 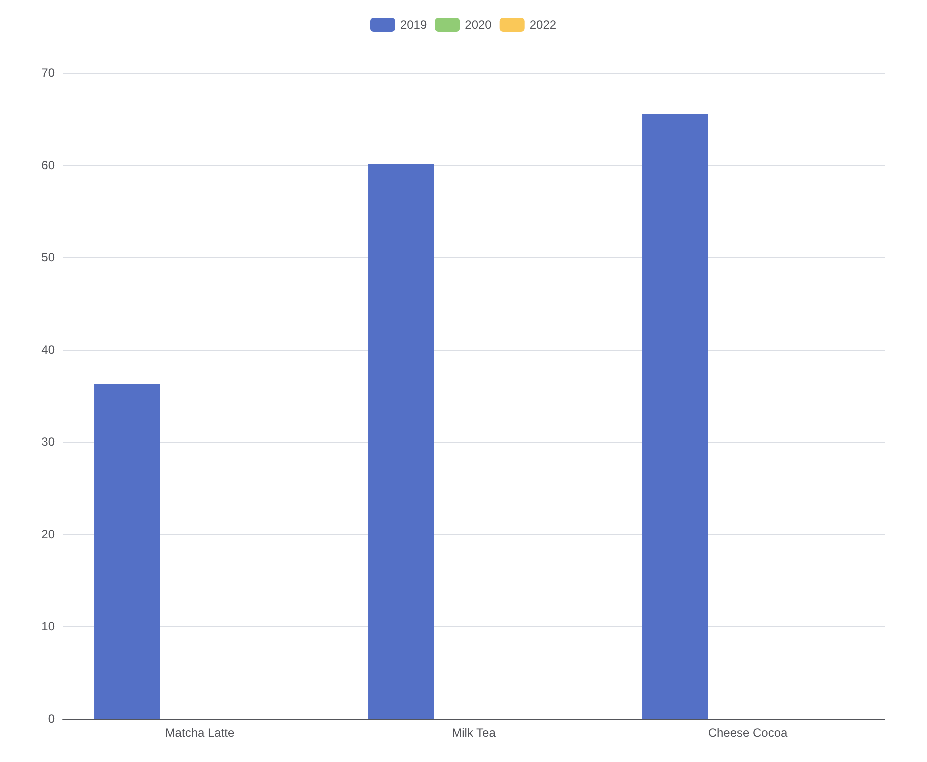 What do you see at coordinates (49, 627) in the screenshot?
I see `y-tick-label: 10` at bounding box center [49, 627].